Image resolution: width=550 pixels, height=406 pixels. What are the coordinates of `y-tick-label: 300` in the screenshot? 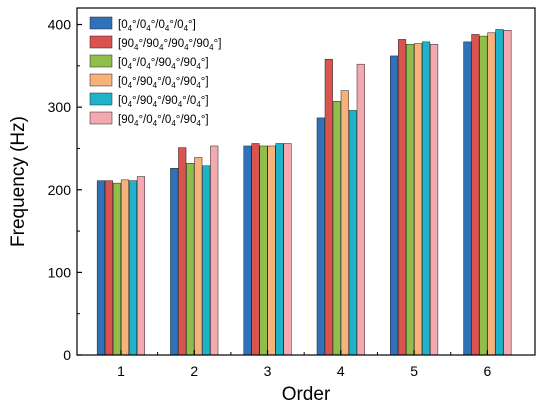 It's located at (60, 107).